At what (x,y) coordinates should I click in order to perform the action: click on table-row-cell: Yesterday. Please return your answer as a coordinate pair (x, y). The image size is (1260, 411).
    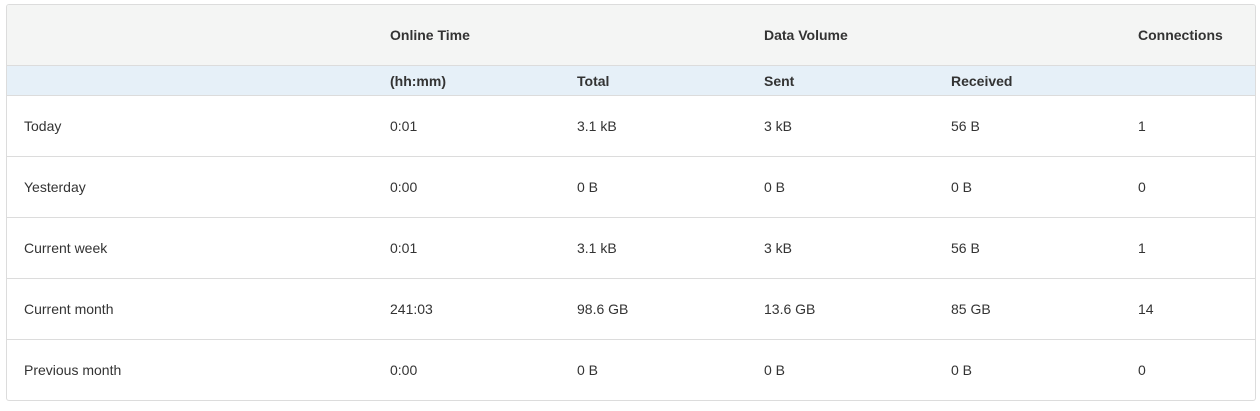
    Looking at the image, I should click on (55, 187).